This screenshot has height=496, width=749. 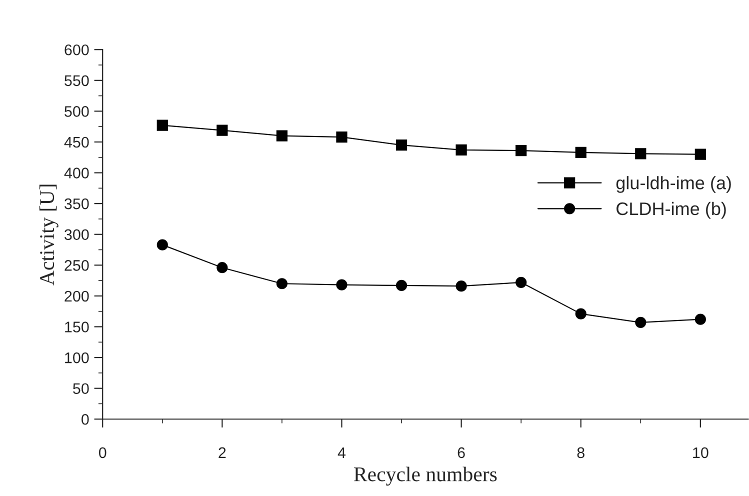 I want to click on y-tick-label: 250, so click(x=76, y=265).